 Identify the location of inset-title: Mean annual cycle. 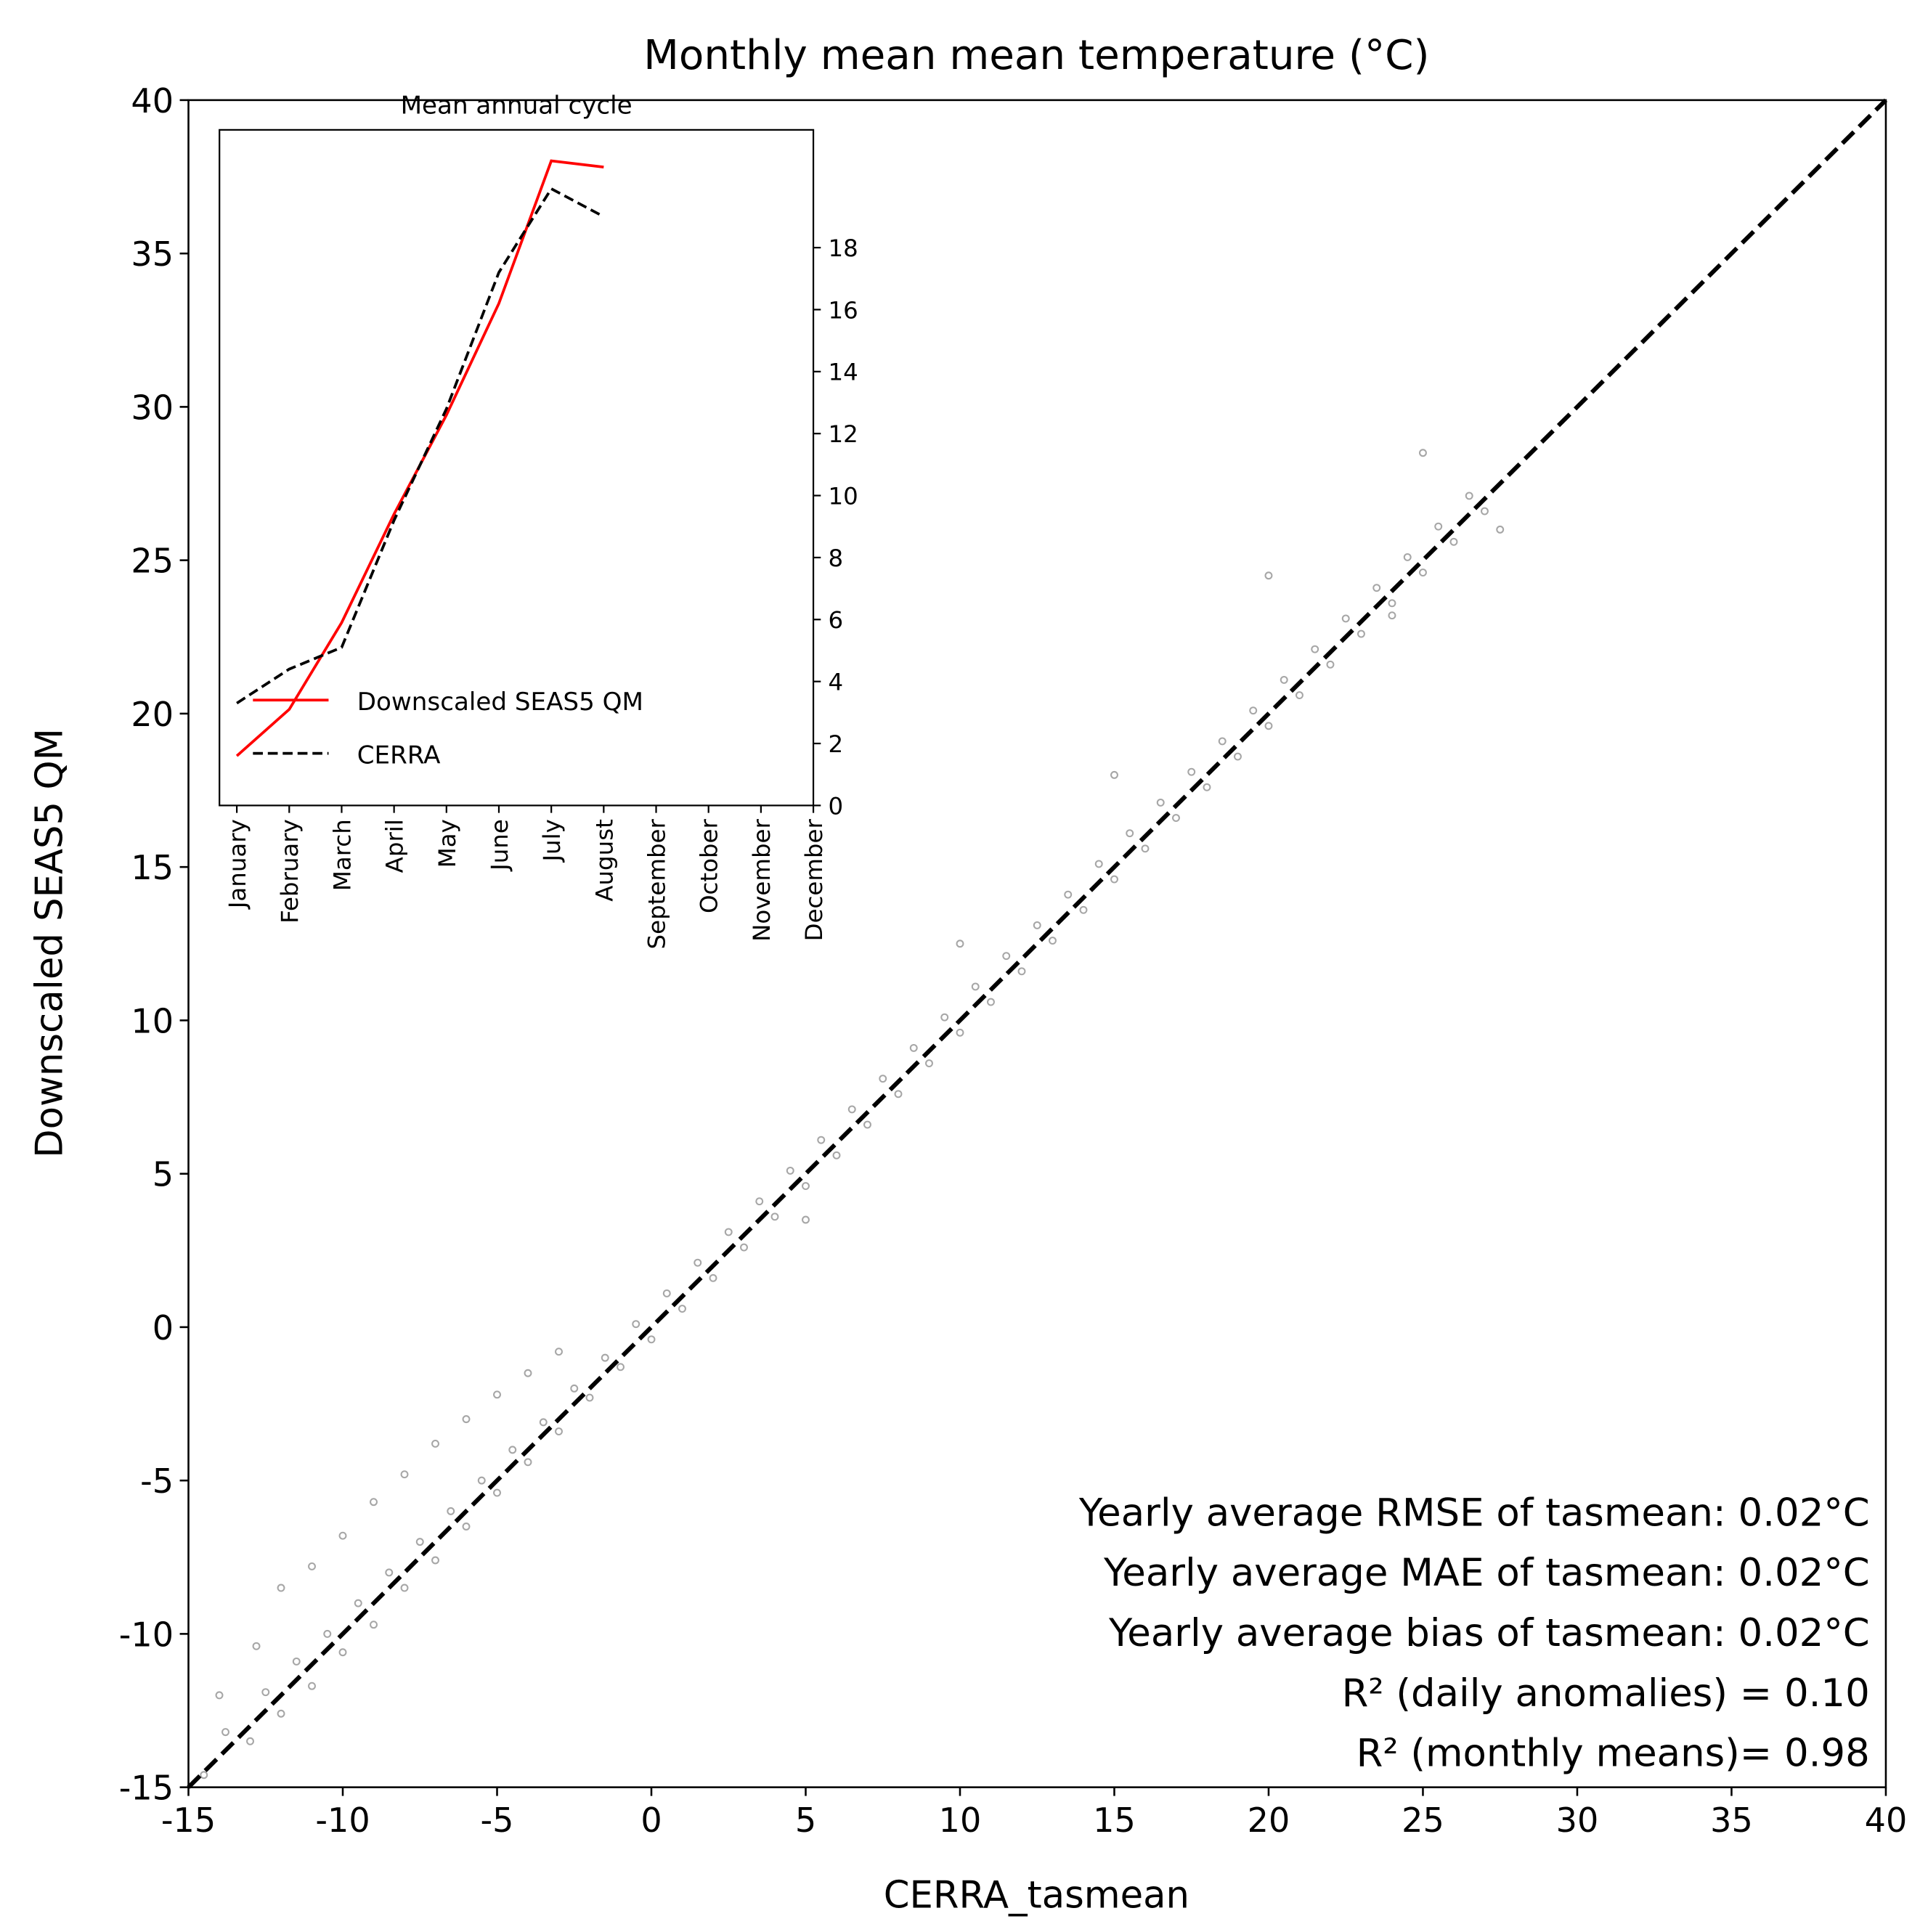
(517, 106).